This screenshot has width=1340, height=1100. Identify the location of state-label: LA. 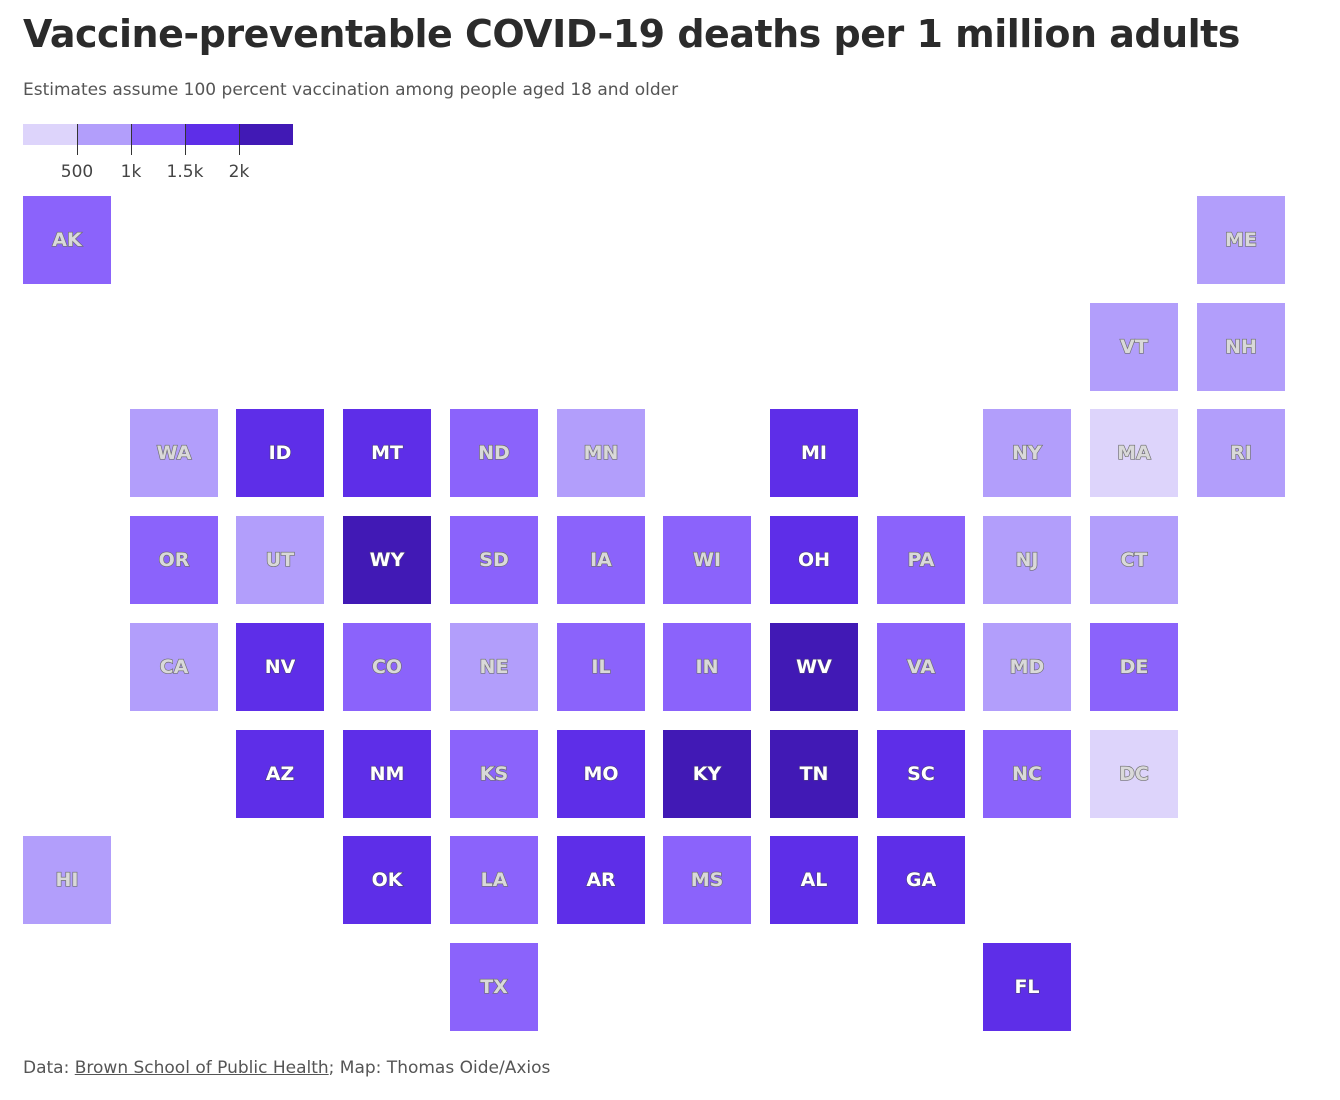
(494, 879).